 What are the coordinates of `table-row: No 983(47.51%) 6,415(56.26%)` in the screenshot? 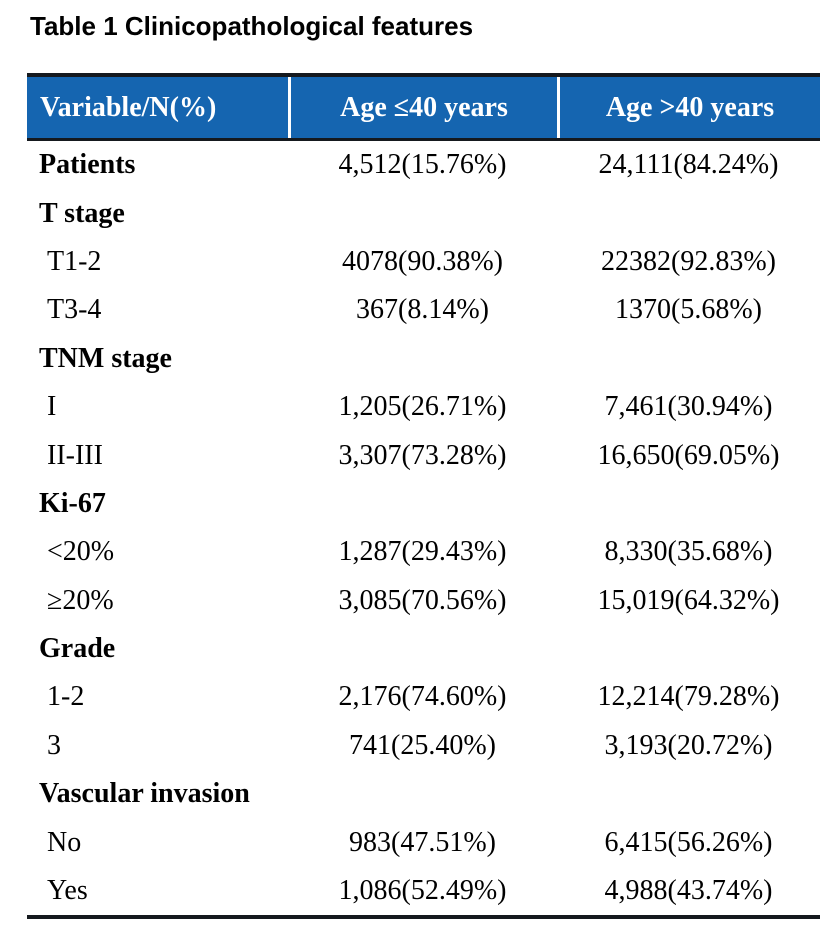 It's located at (423, 842).